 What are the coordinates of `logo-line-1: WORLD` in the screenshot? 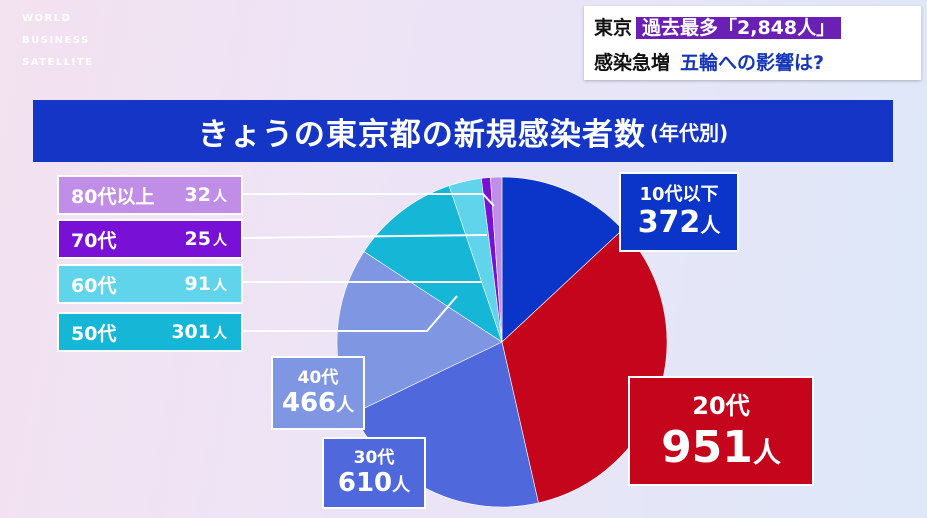 It's located at (47, 18).